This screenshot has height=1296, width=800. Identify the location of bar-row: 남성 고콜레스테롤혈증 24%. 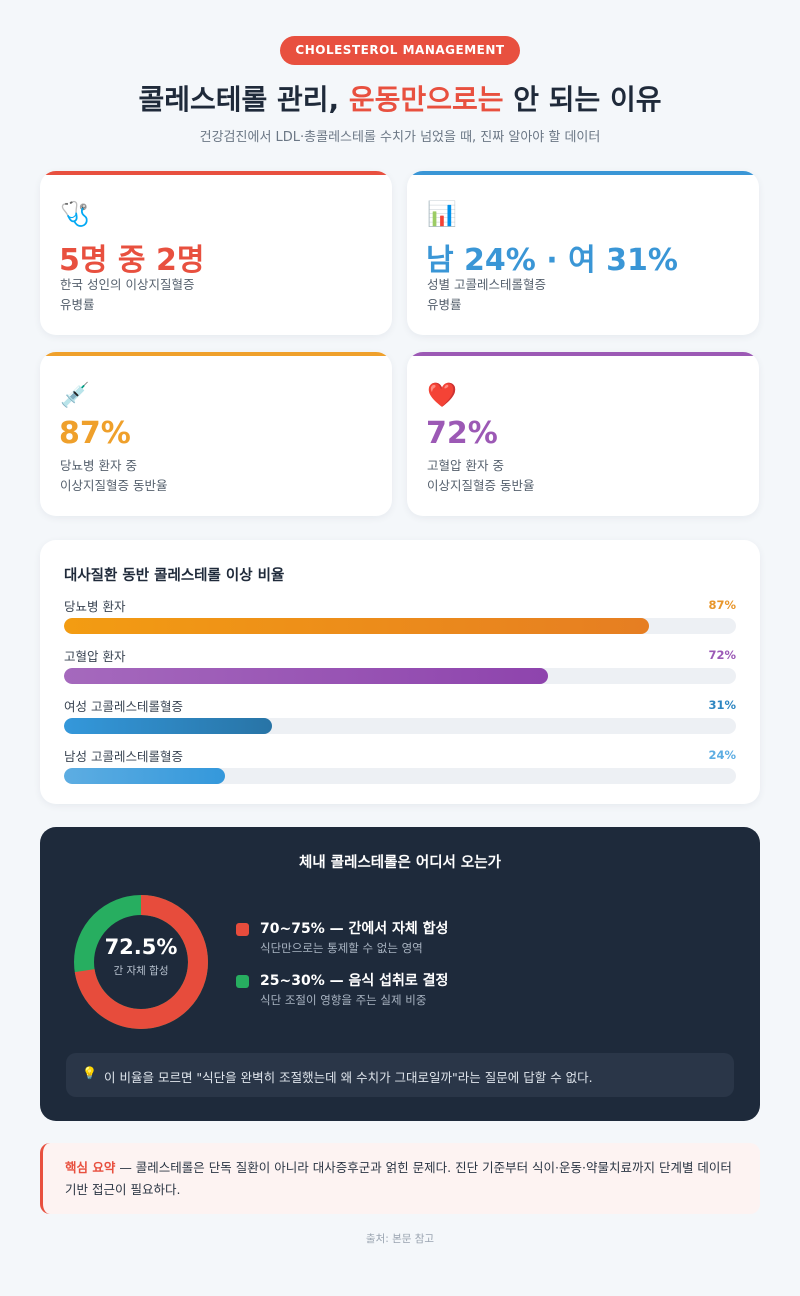
(400, 766).